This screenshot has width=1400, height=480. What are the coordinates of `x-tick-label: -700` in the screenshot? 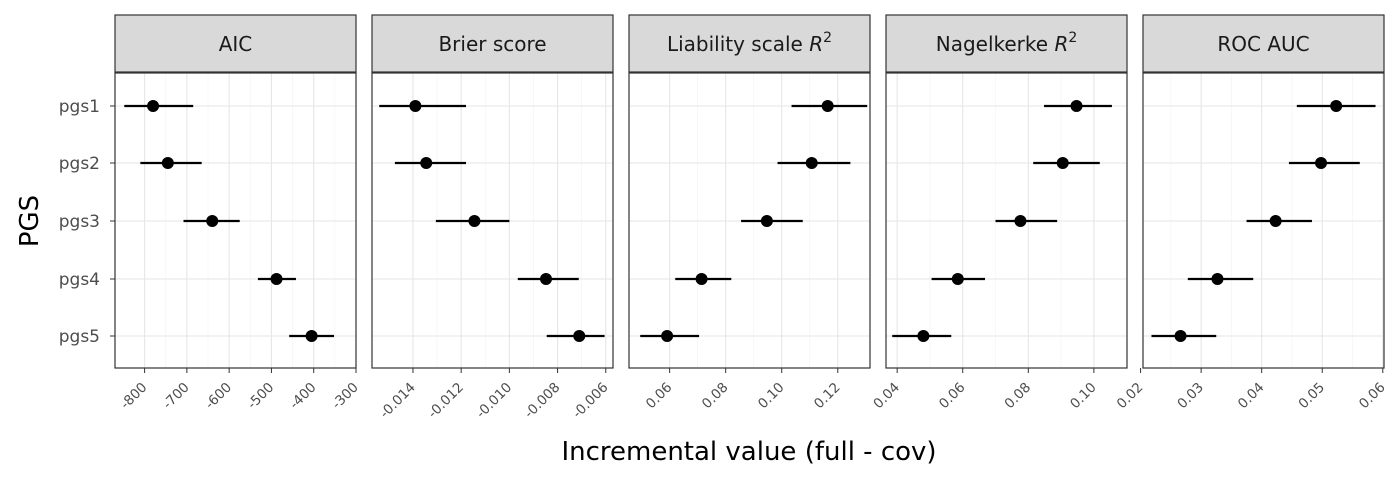 It's located at (176, 396).